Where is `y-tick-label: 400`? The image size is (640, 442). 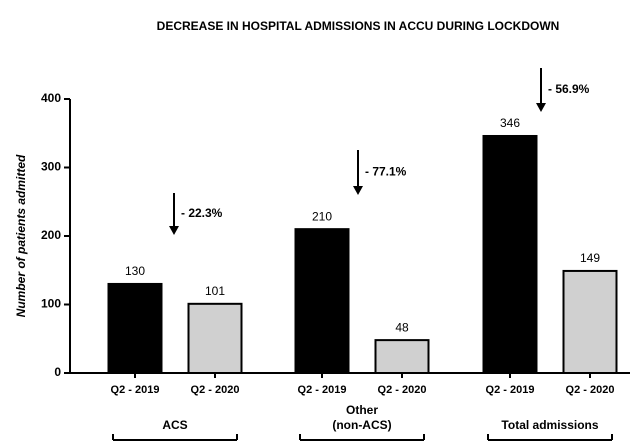
y-tick-label: 400 is located at coordinates (51, 98).